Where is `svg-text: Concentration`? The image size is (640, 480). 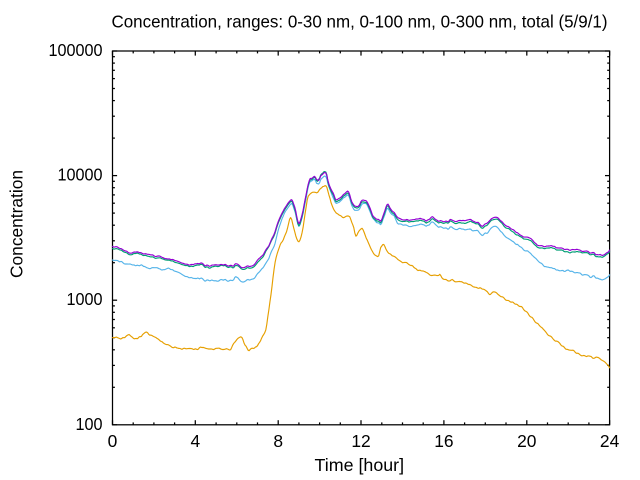
svg-text: Concentration is located at coordinates (17, 224).